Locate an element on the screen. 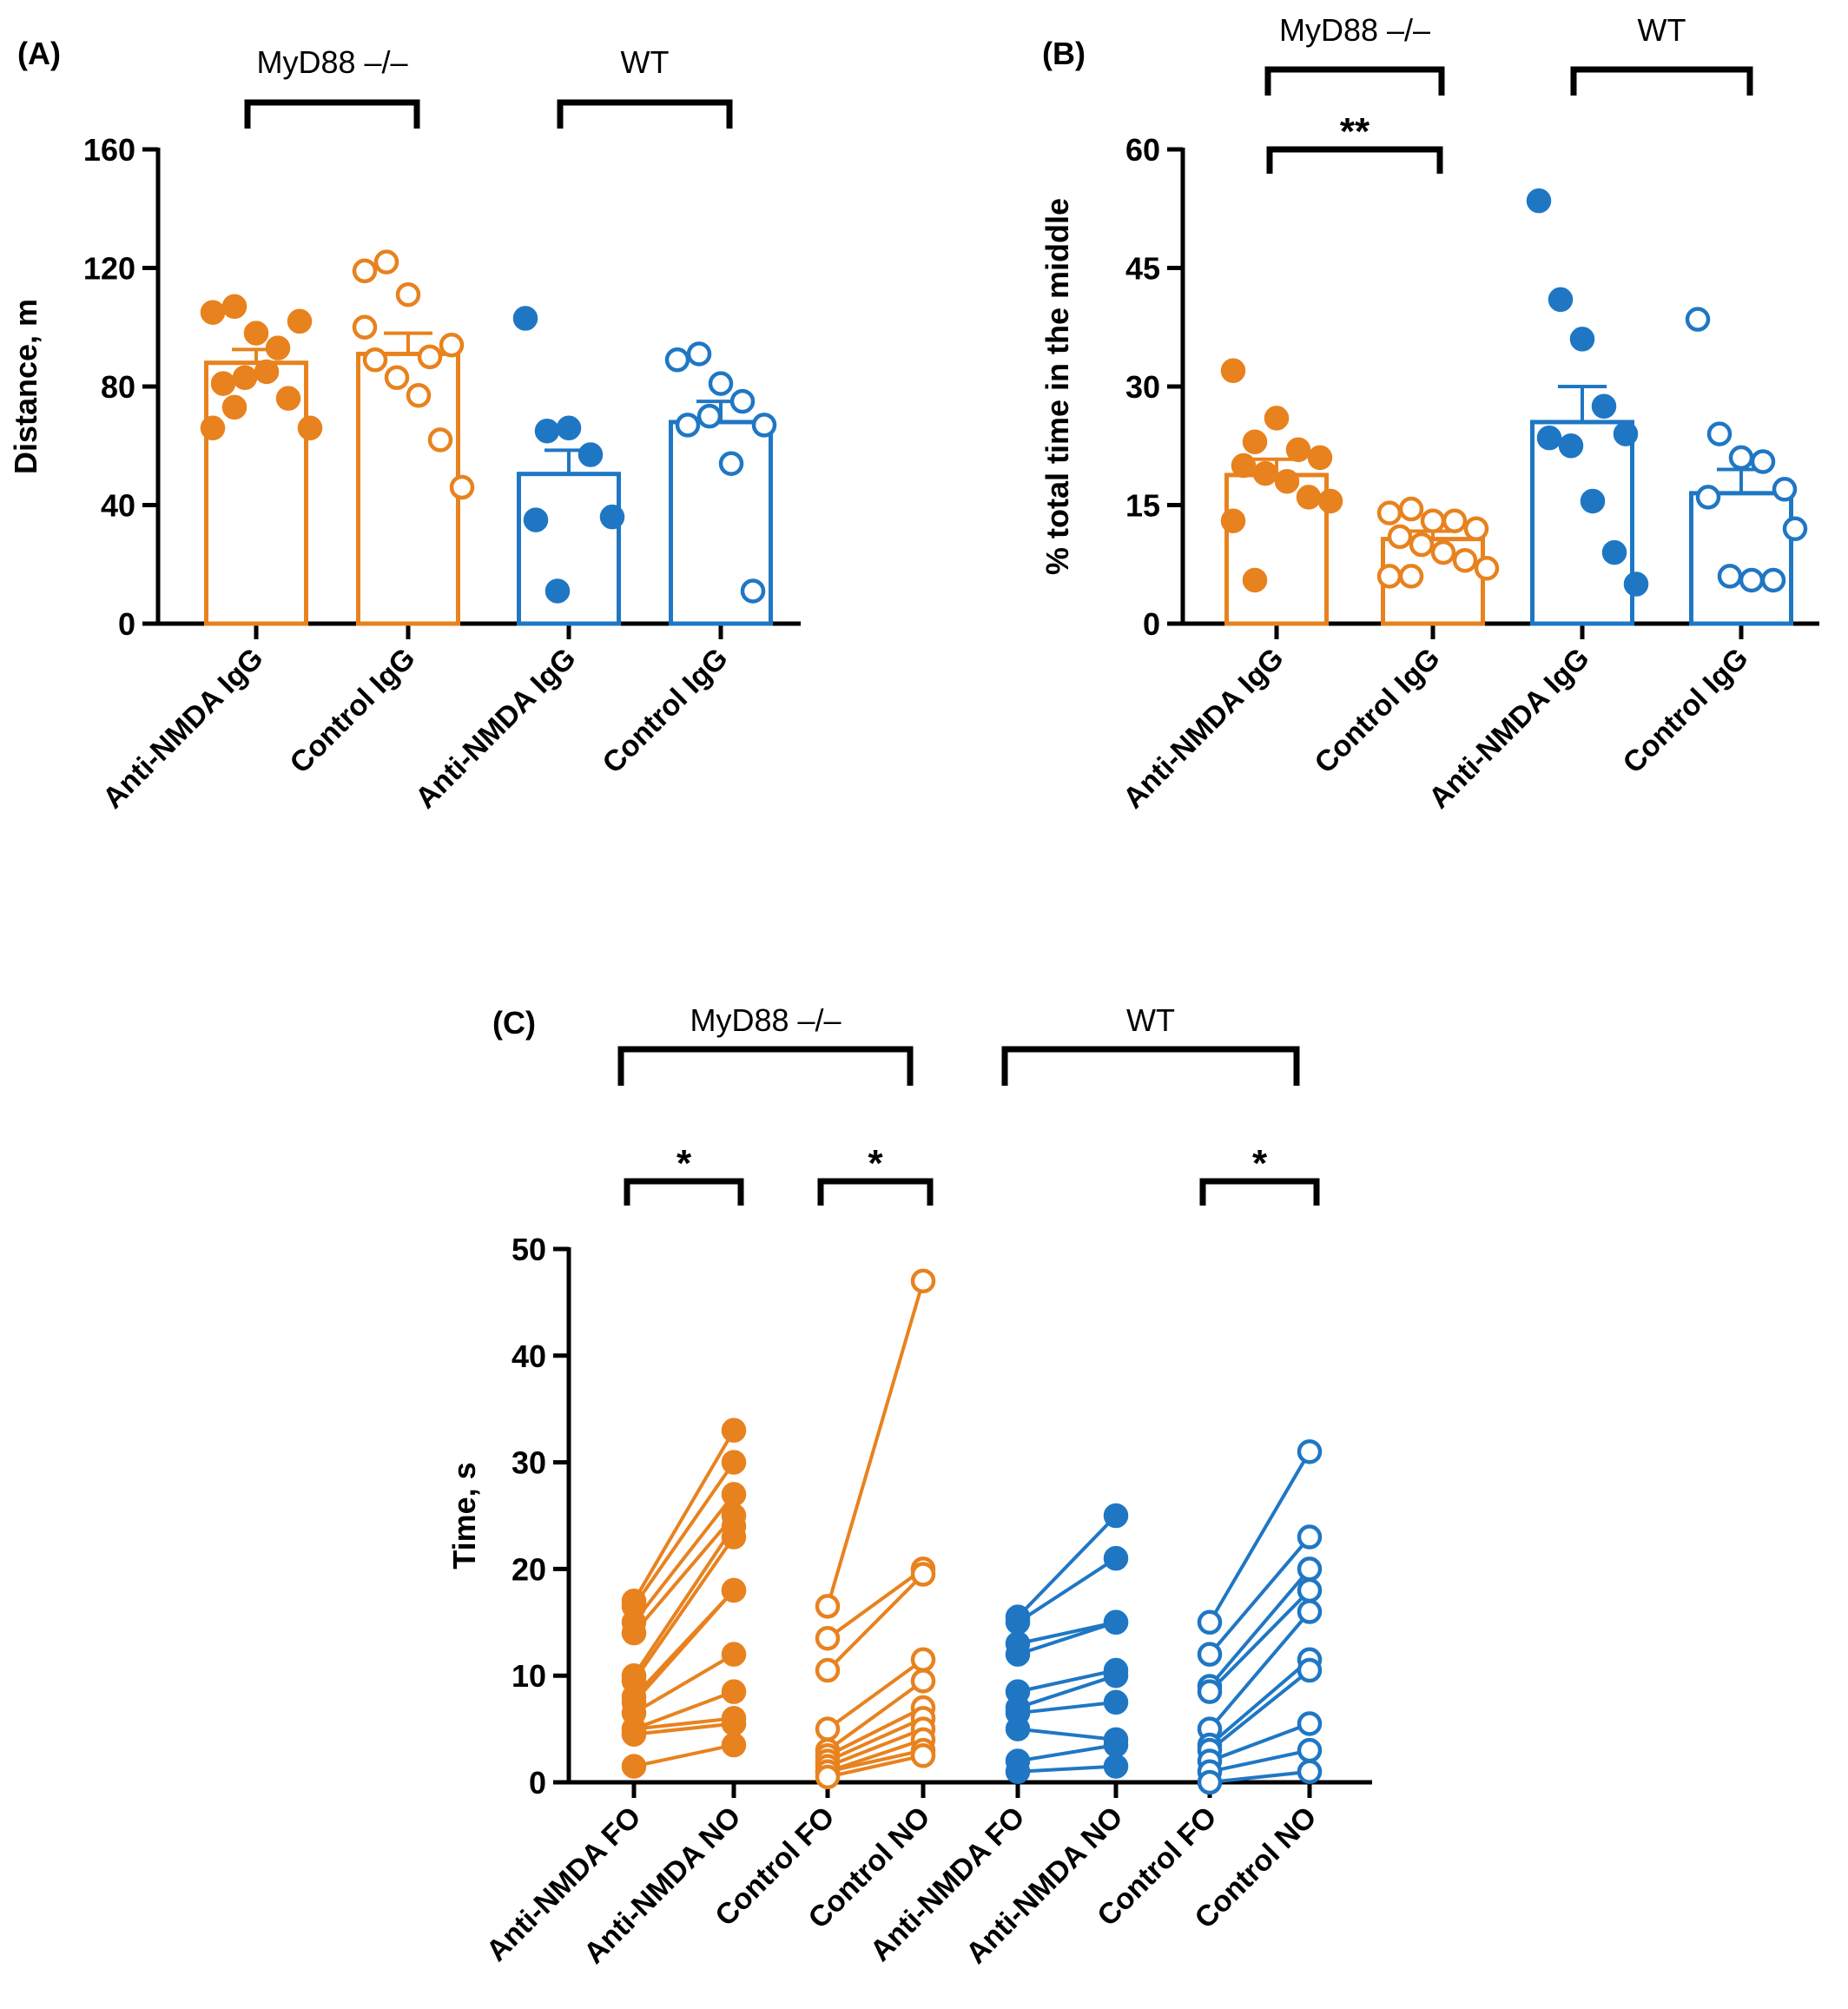  y-tick-label: 60 is located at coordinates (1143, 150).